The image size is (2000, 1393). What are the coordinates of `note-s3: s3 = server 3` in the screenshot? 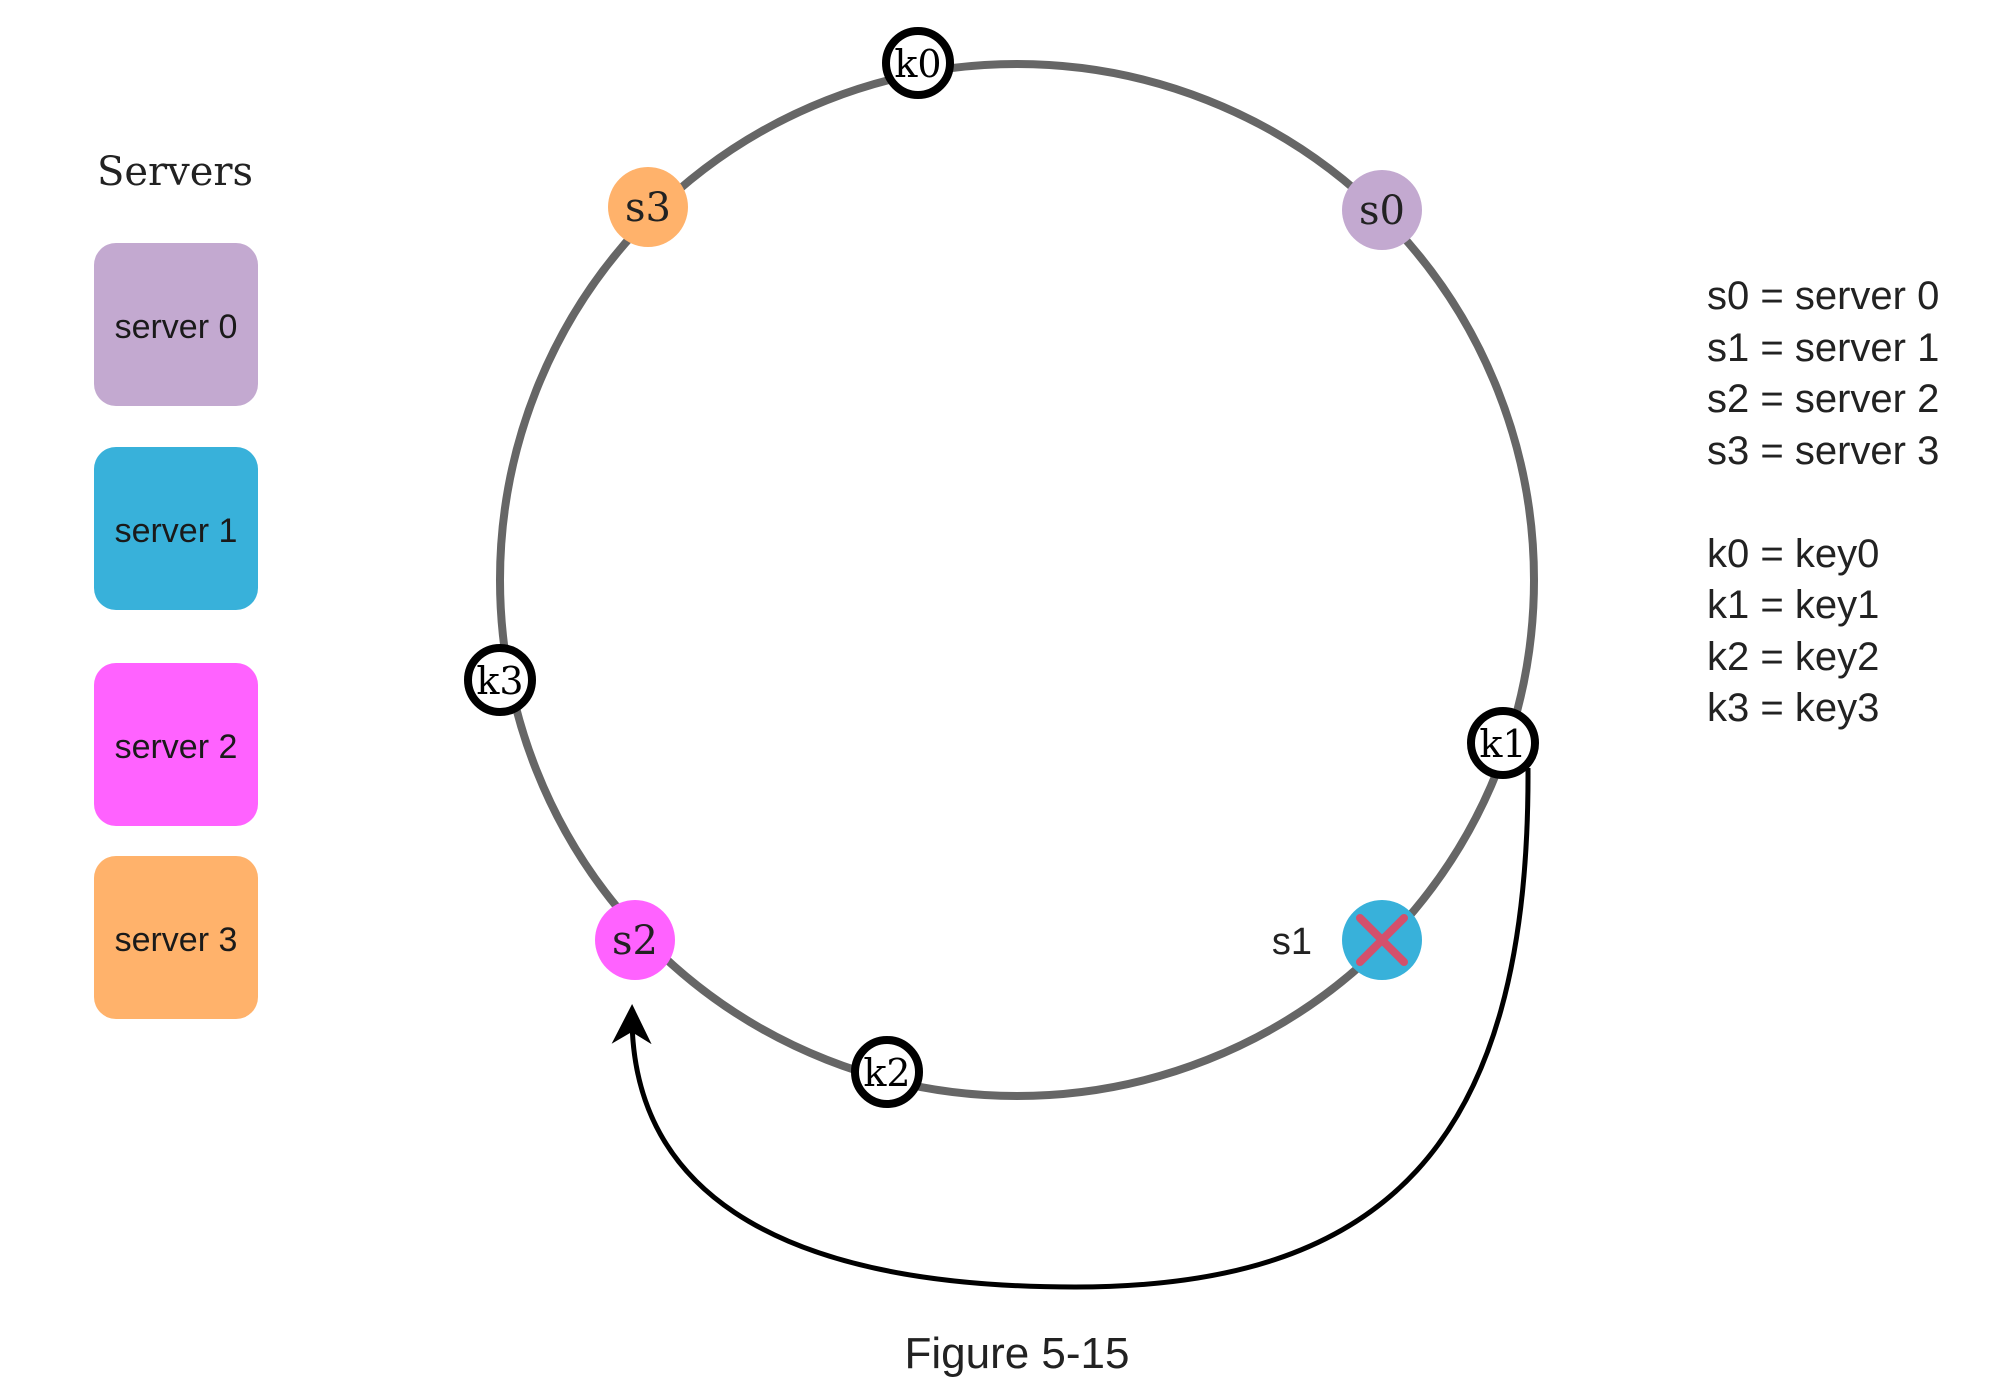 It's located at (1823, 451).